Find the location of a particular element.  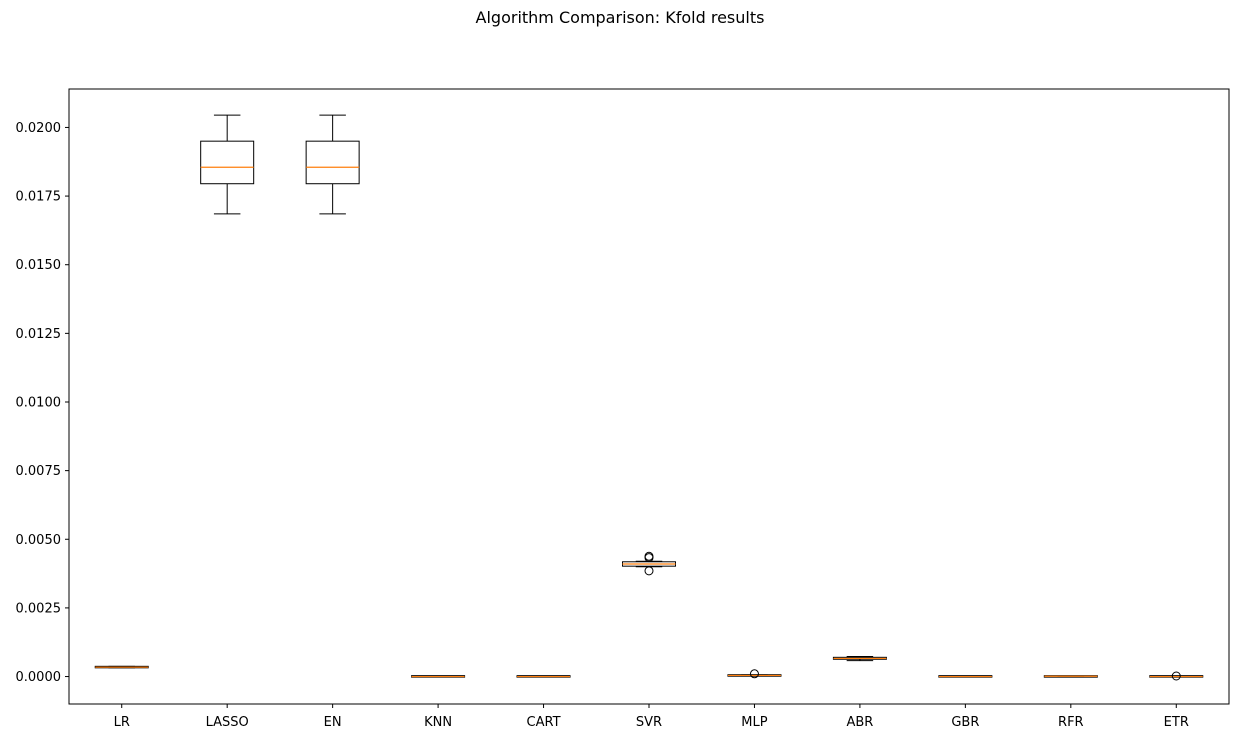

x-tick-label: RFR is located at coordinates (1071, 722).